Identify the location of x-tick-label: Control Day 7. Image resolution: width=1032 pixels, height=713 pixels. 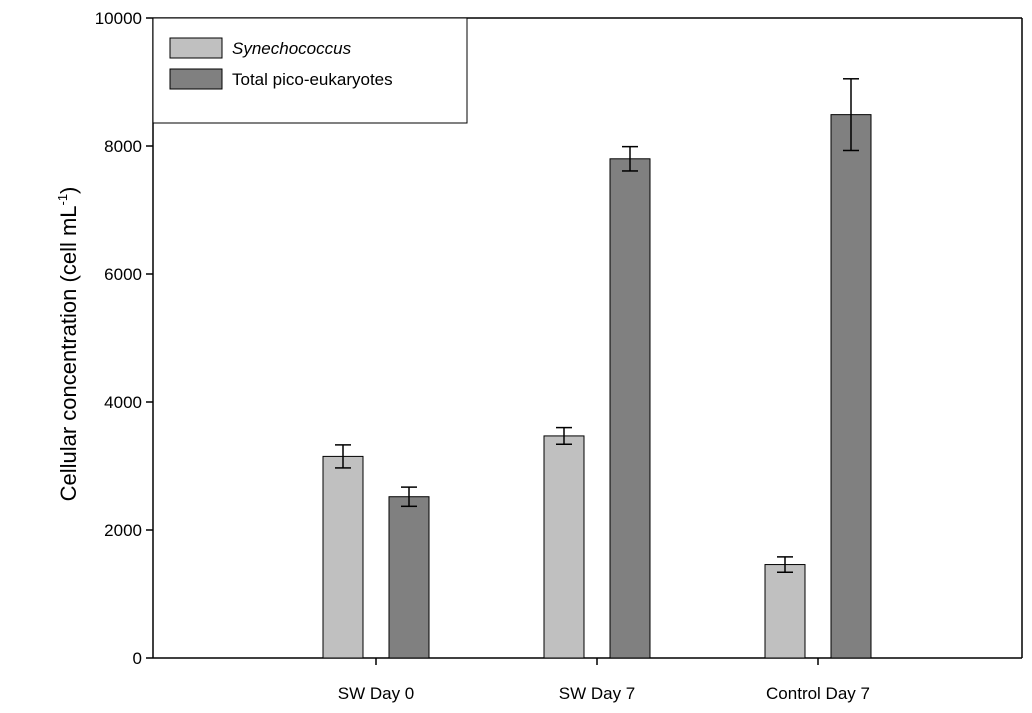
(818, 693).